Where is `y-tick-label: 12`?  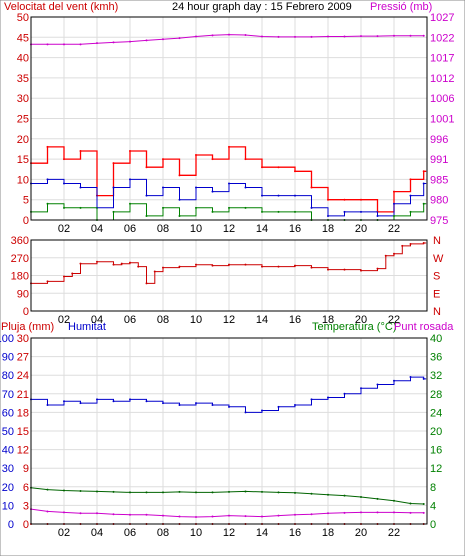 y-tick-label: 12 is located at coordinates (23, 451).